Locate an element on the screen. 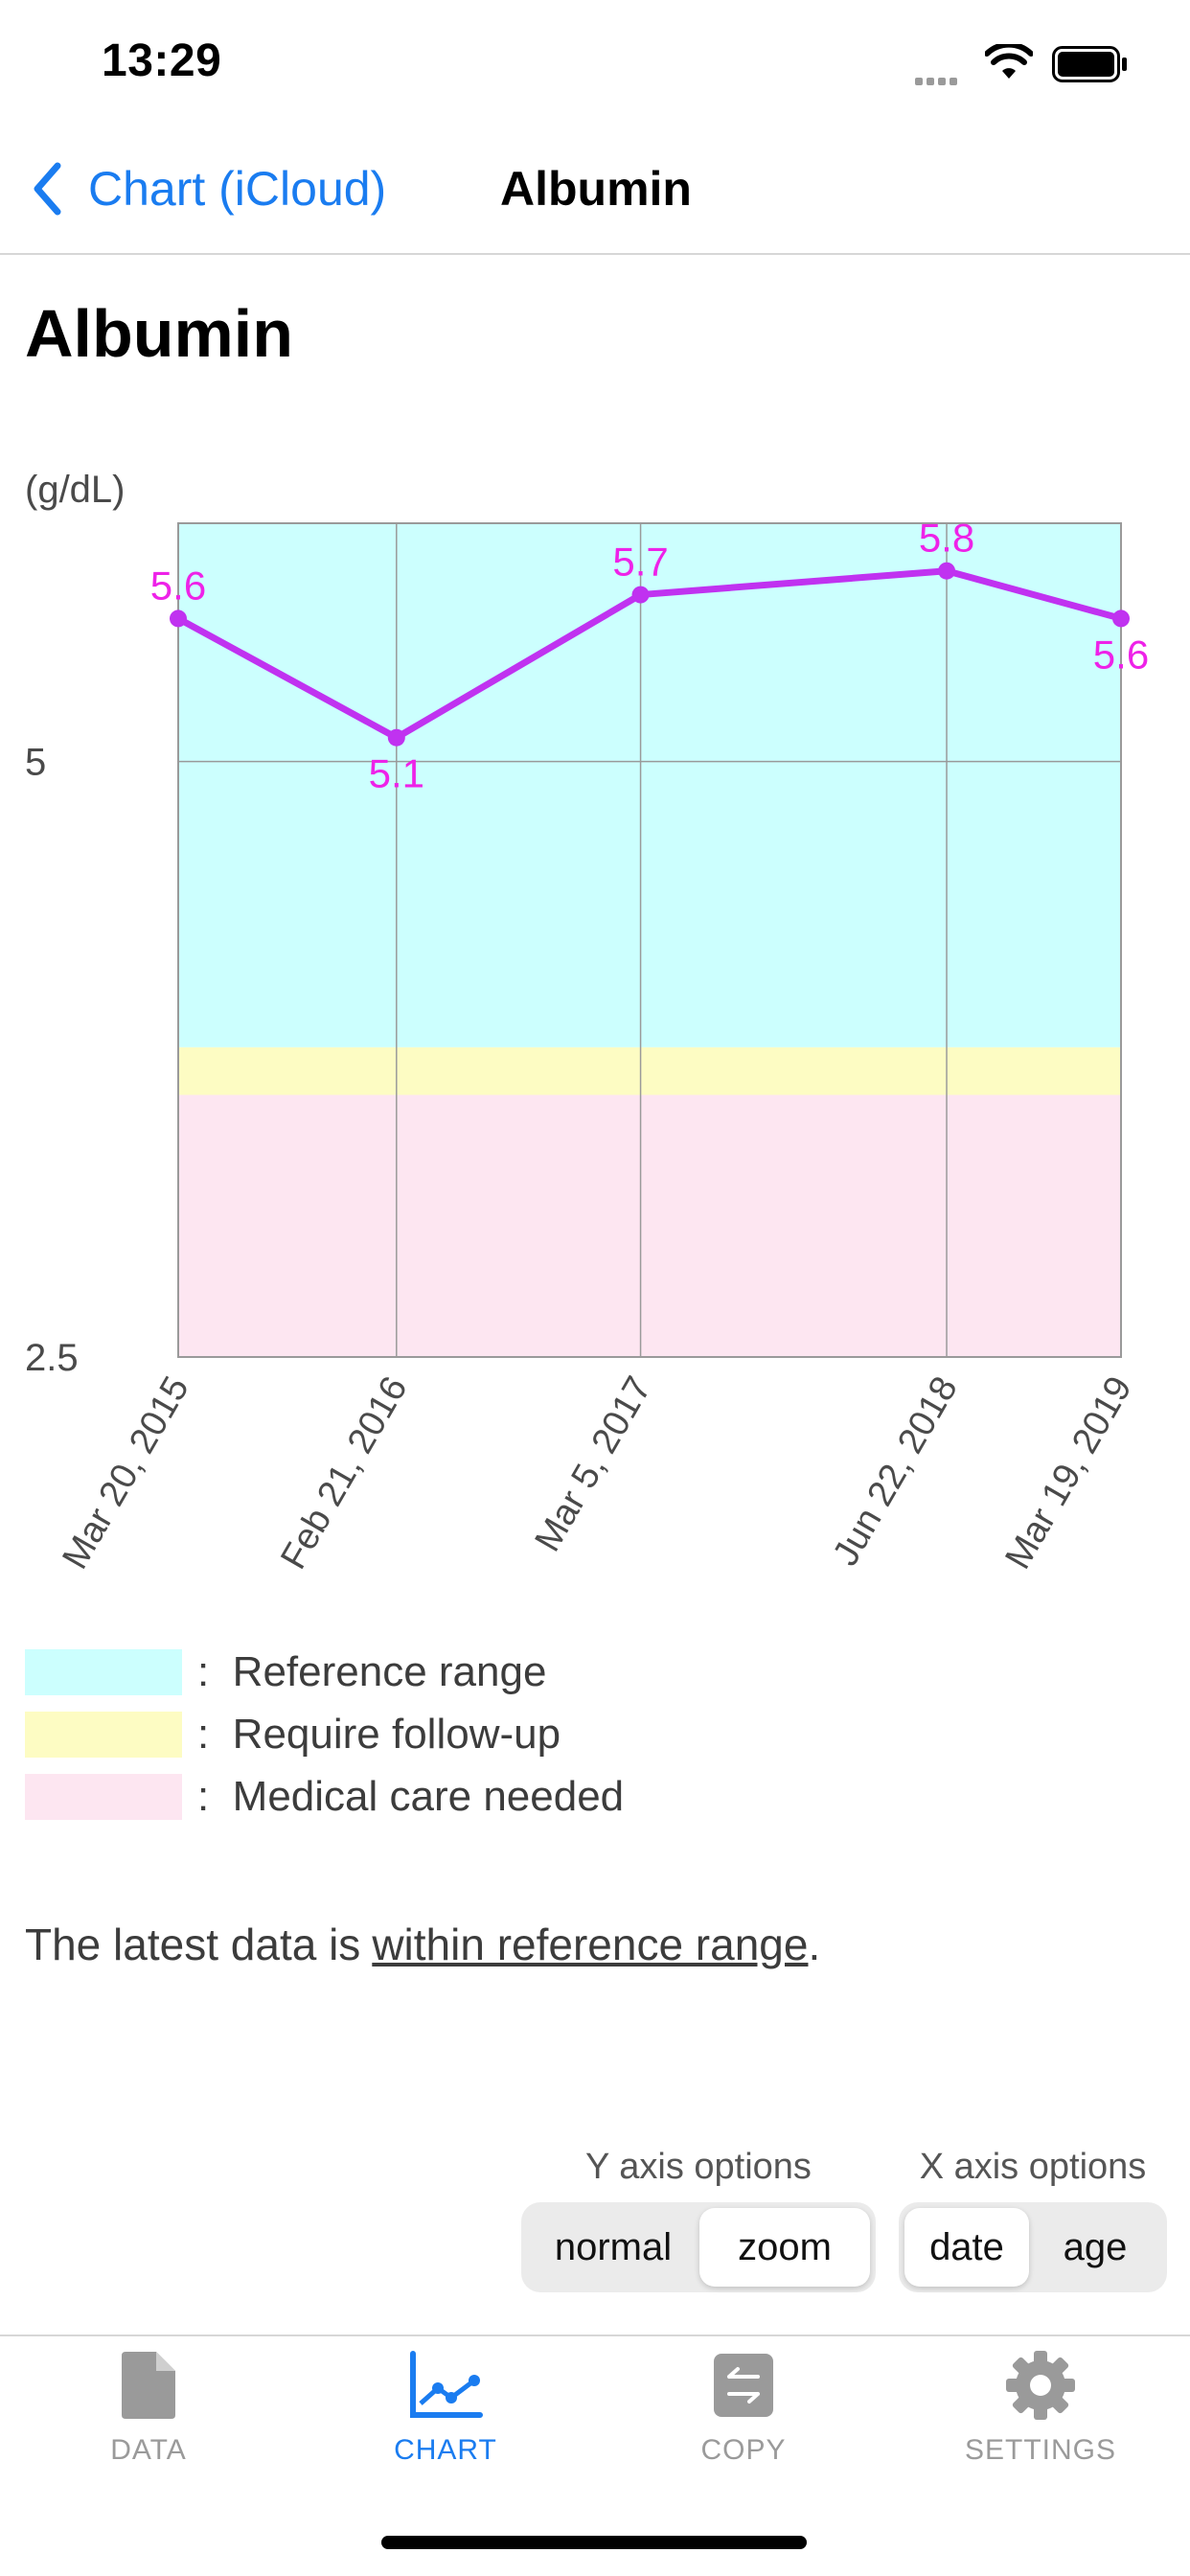 This screenshot has width=1190, height=2576. legend-item-reference: : Reference range is located at coordinates (286, 1672).